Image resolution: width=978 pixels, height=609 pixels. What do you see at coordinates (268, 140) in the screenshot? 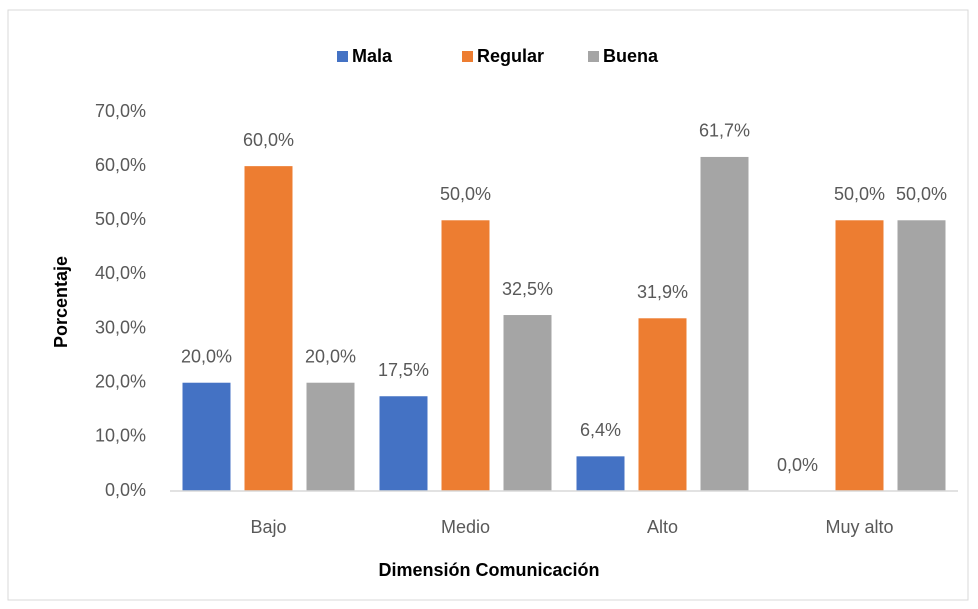
I see `data-label: 60,0%` at bounding box center [268, 140].